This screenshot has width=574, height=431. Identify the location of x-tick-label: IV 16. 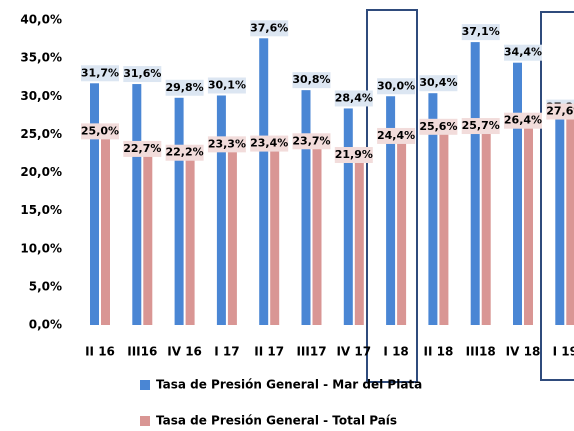
(184, 352).